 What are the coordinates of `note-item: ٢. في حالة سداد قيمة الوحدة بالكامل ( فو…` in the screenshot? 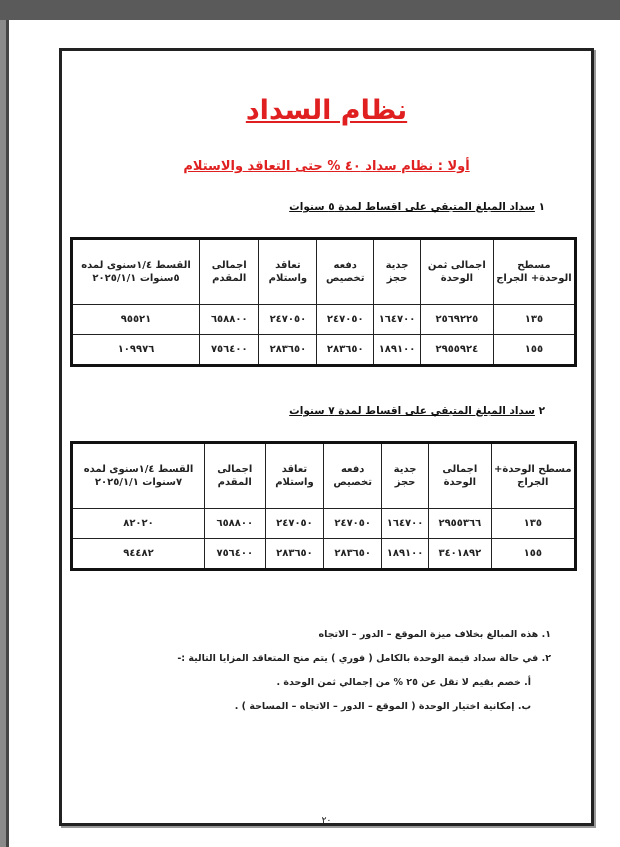 It's located at (364, 658).